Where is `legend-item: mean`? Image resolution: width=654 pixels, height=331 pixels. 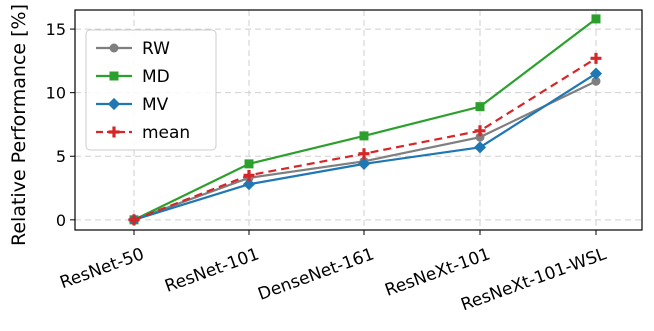
legend-item: mean is located at coordinates (143, 133).